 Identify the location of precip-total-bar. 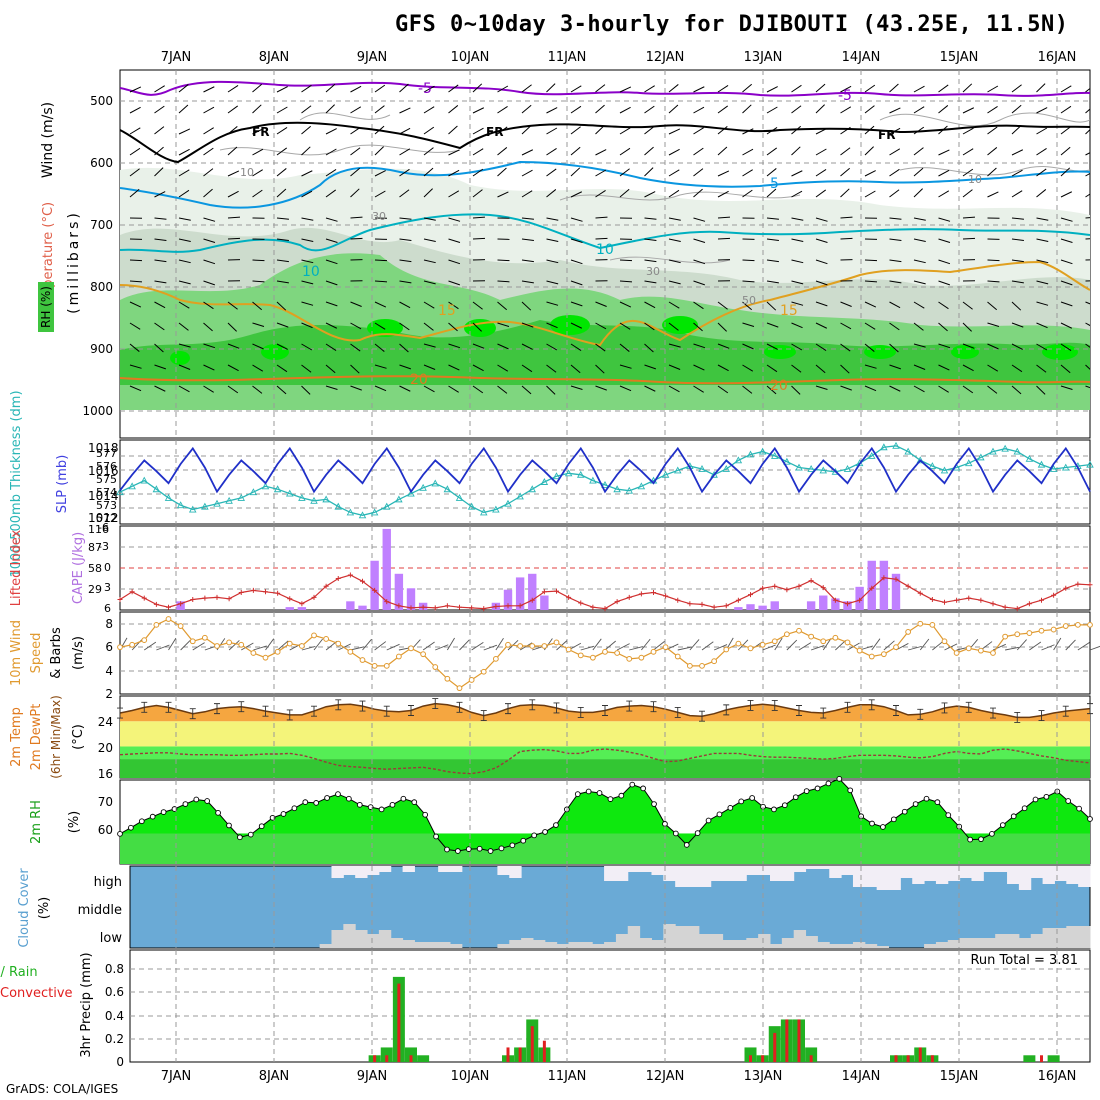
(386, 1054).